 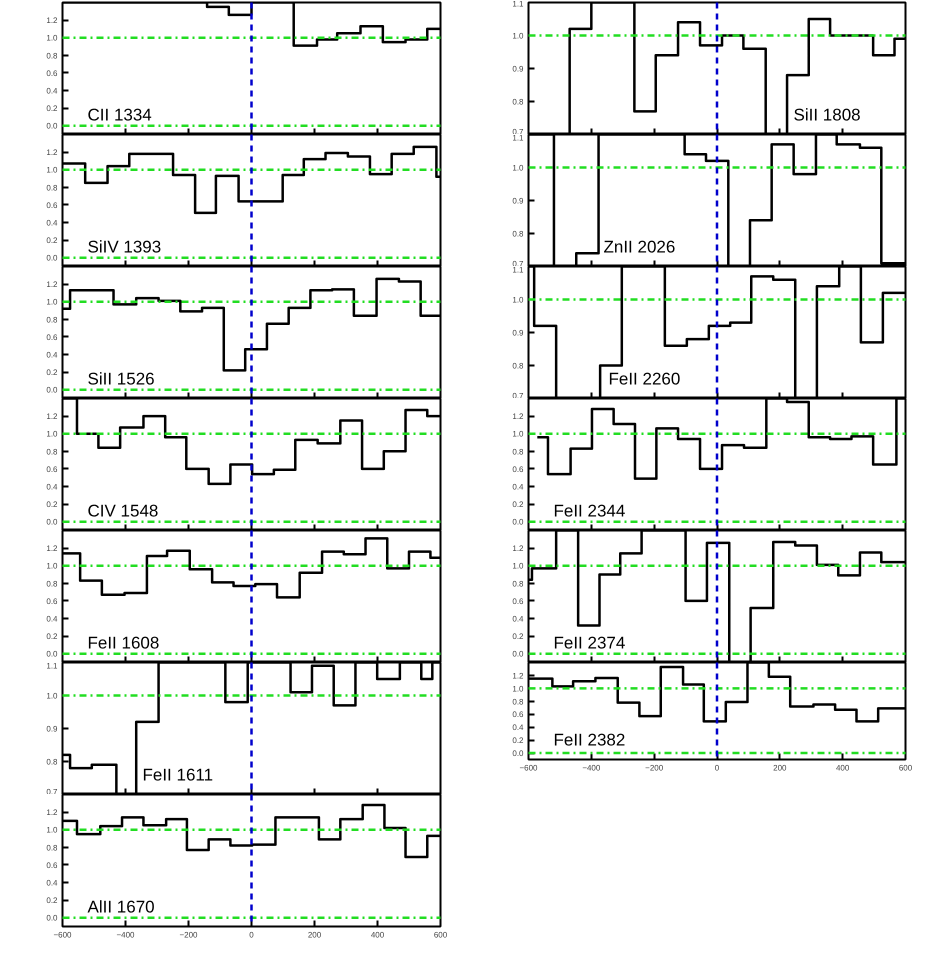 I want to click on text: CII 1334, so click(x=120, y=115).